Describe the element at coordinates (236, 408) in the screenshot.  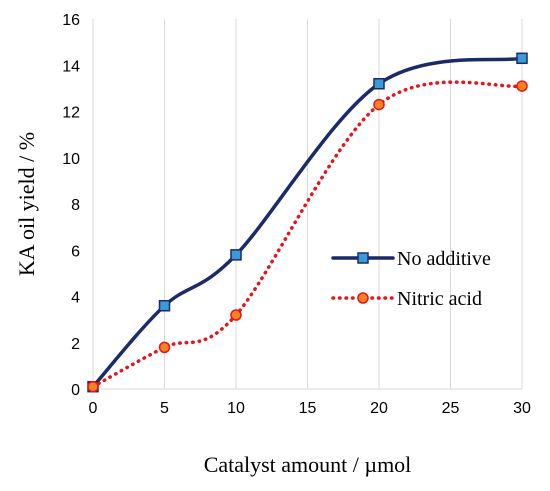
I see `x-tick-label-10: 10` at that location.